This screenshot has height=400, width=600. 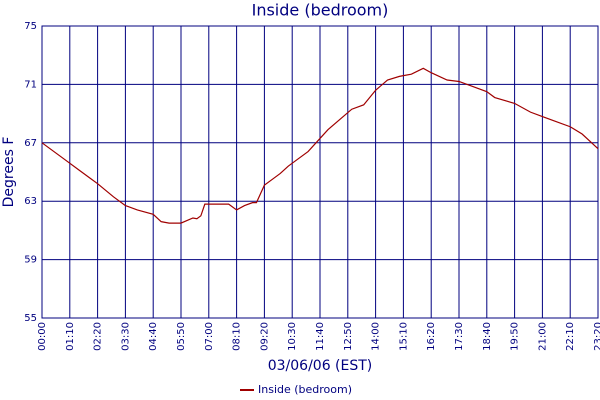 I want to click on y-tick-label: 63, so click(x=30, y=201).